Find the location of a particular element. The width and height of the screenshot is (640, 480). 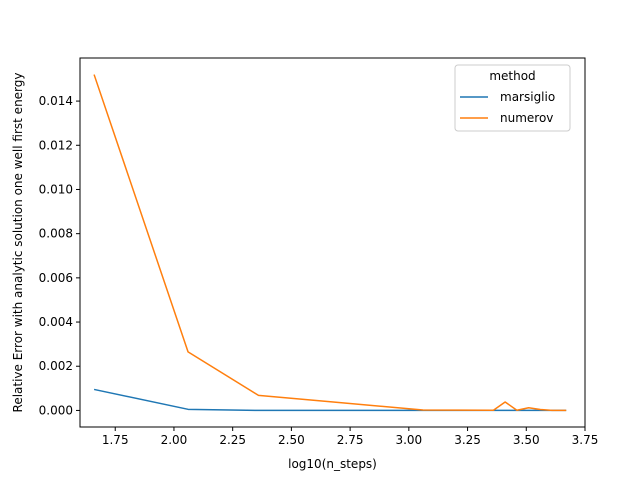

x-tick-label: 3.50 is located at coordinates (526, 440).